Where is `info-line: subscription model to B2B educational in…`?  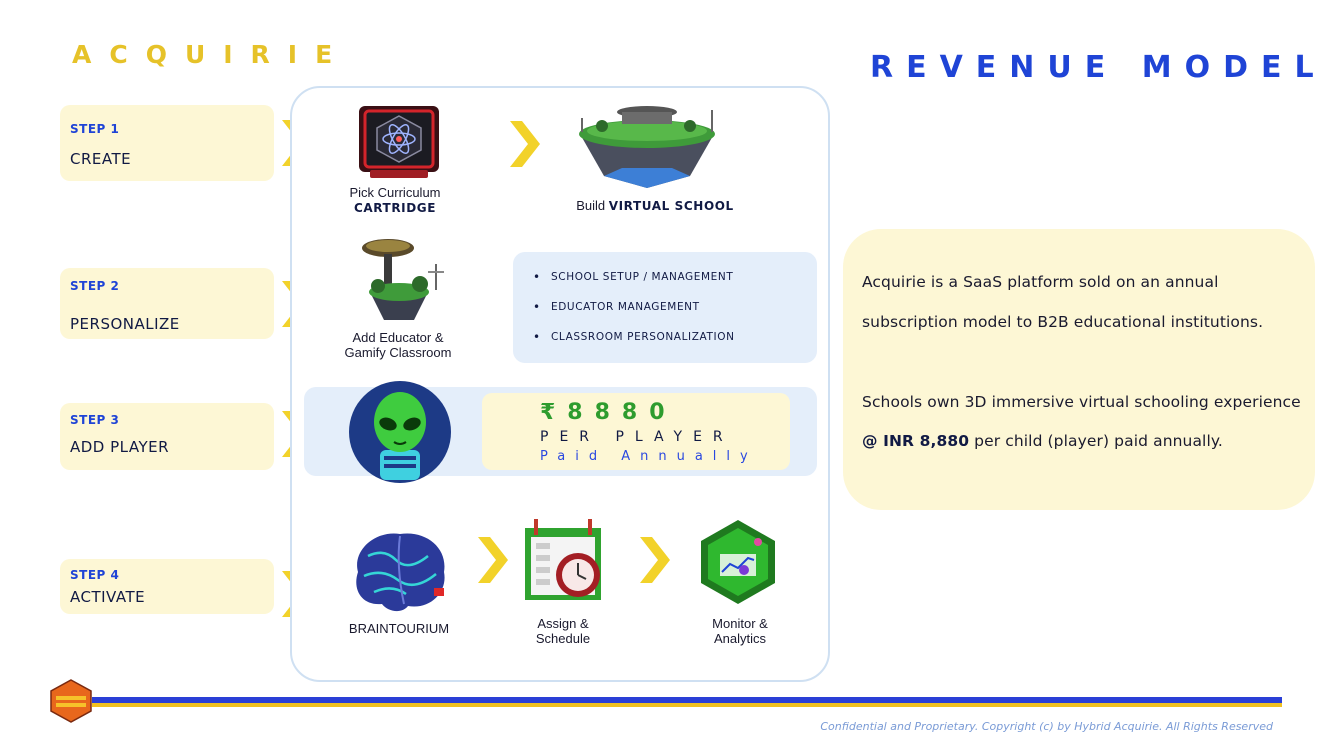
info-line: subscription model to B2B educational in… is located at coordinates (1063, 322).